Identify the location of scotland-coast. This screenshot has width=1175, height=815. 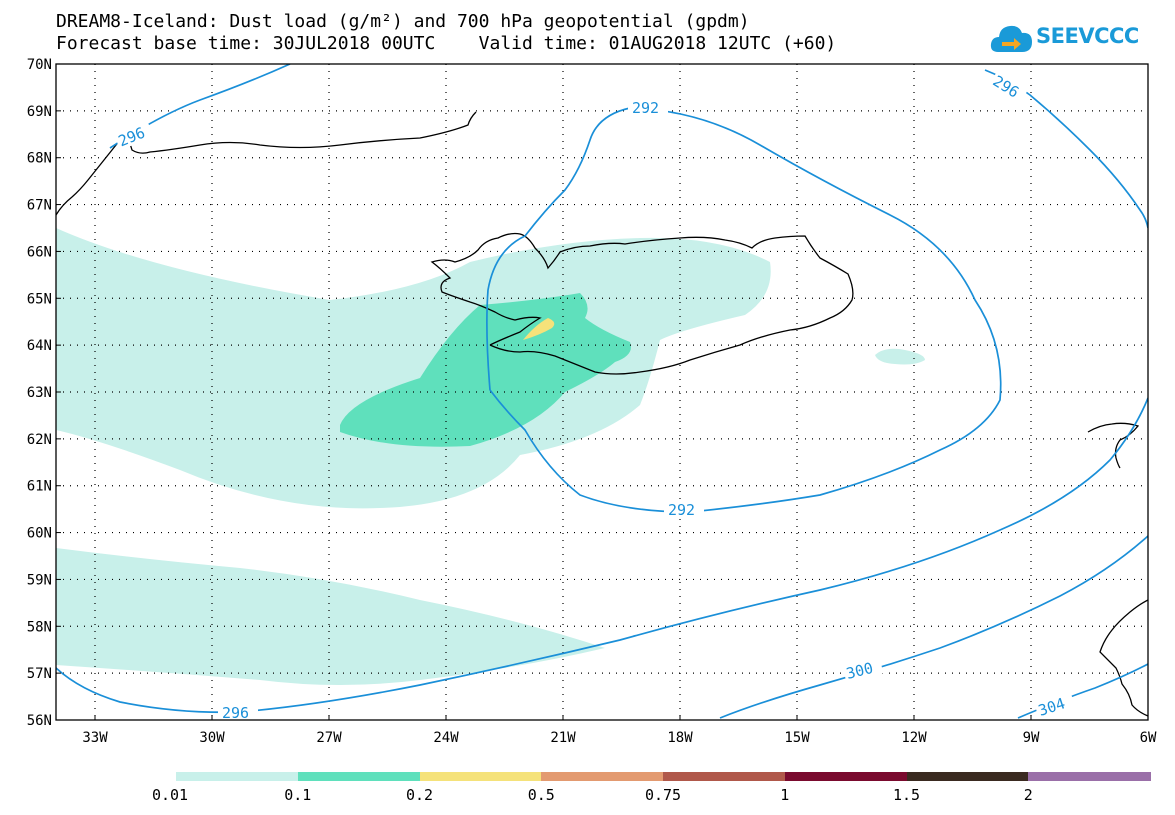
(1123, 658).